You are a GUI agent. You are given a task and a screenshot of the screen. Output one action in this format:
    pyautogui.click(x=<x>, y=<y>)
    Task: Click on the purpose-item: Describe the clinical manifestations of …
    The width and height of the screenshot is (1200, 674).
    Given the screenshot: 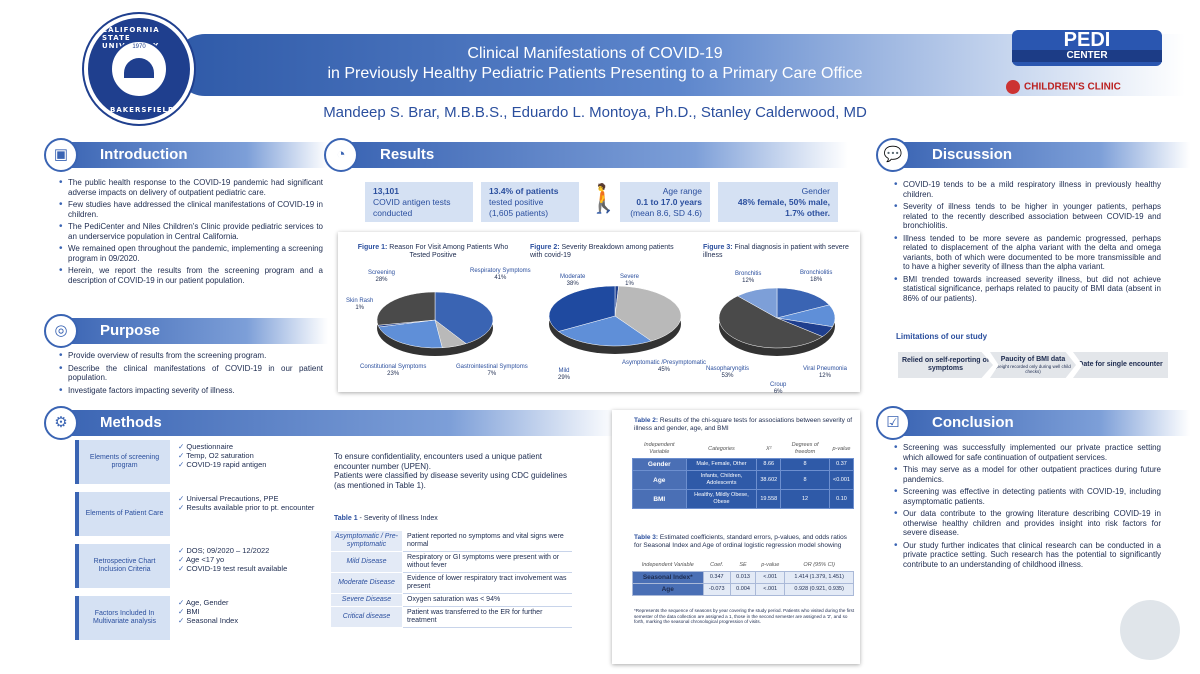 What is the action you would take?
    pyautogui.click(x=190, y=373)
    